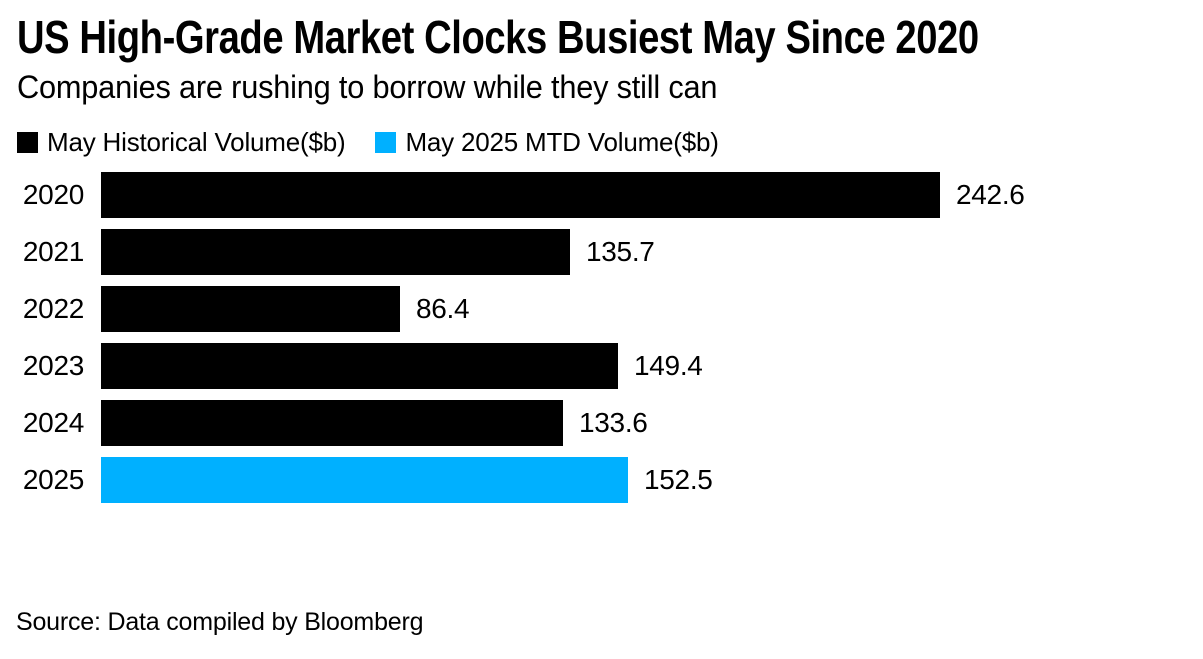 This screenshot has width=1203, height=659. What do you see at coordinates (53, 365) in the screenshot?
I see `y-axis-label: 2023` at bounding box center [53, 365].